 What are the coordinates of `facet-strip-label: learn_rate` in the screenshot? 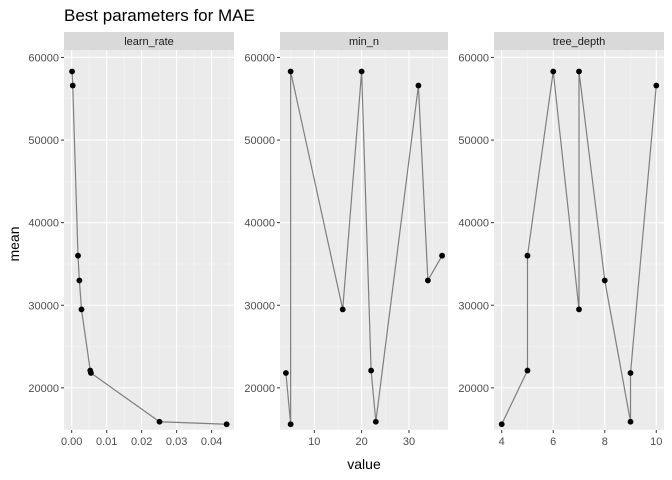 It's located at (149, 42).